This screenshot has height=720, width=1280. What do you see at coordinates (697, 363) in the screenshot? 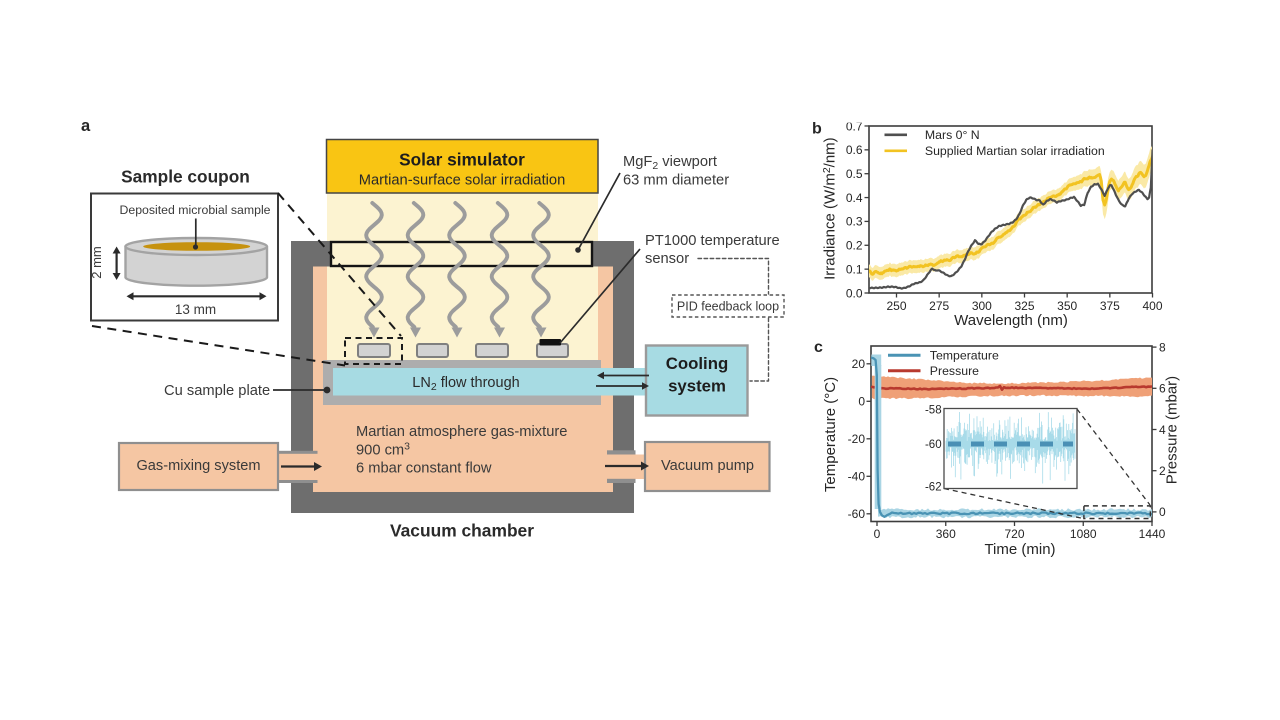
I see `svg-text: Cooling` at bounding box center [697, 363].